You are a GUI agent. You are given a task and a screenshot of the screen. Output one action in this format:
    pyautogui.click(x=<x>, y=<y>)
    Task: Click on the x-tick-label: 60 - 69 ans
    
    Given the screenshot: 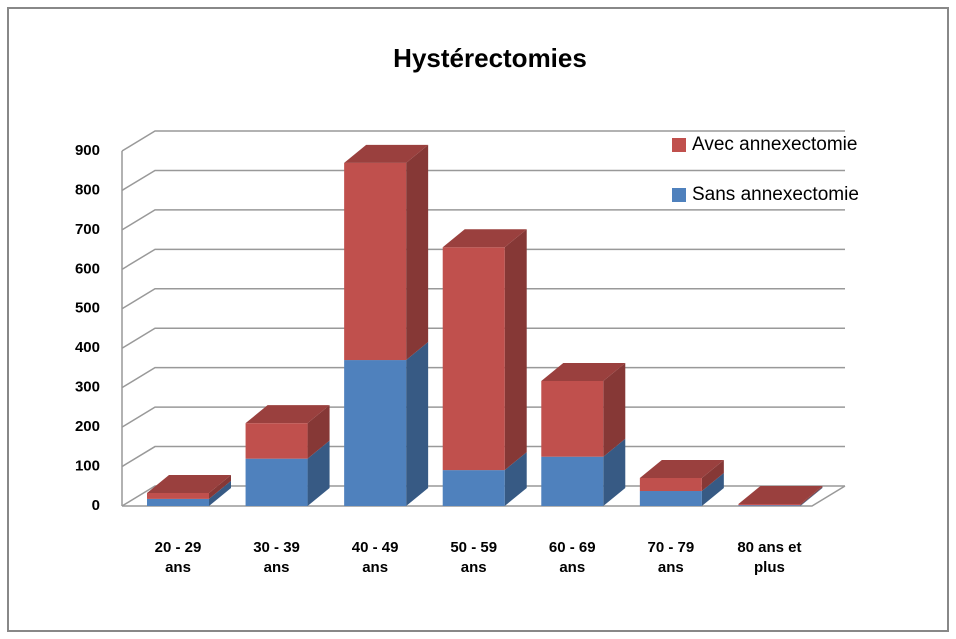 What is the action you would take?
    pyautogui.click(x=572, y=557)
    